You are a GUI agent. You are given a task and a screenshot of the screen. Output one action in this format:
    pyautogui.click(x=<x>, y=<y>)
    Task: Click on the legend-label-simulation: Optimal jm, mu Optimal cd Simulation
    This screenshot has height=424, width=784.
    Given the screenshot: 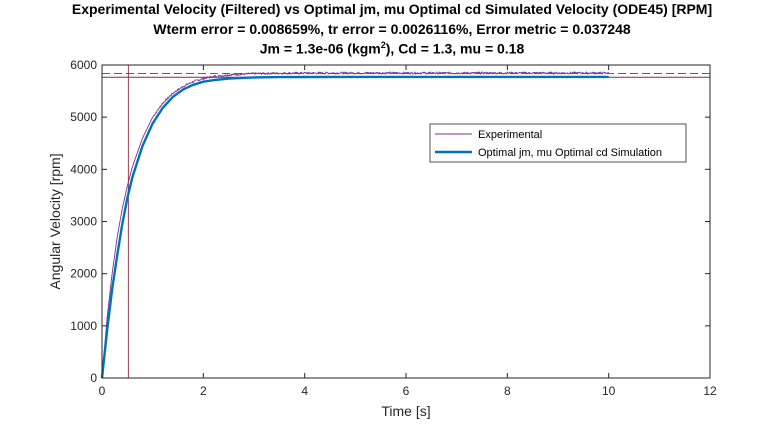 What is the action you would take?
    pyautogui.click(x=570, y=153)
    